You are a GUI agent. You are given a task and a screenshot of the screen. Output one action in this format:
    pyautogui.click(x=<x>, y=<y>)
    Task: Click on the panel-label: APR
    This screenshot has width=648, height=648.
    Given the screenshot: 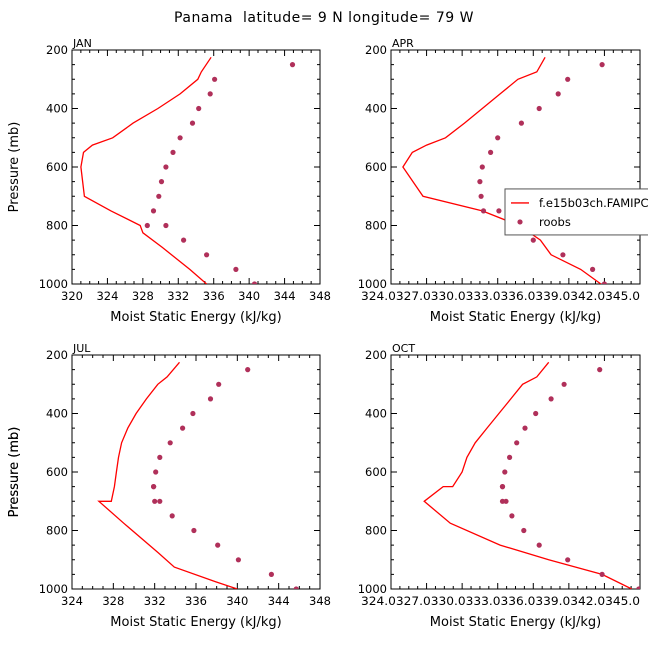 What is the action you would take?
    pyautogui.click(x=403, y=43)
    